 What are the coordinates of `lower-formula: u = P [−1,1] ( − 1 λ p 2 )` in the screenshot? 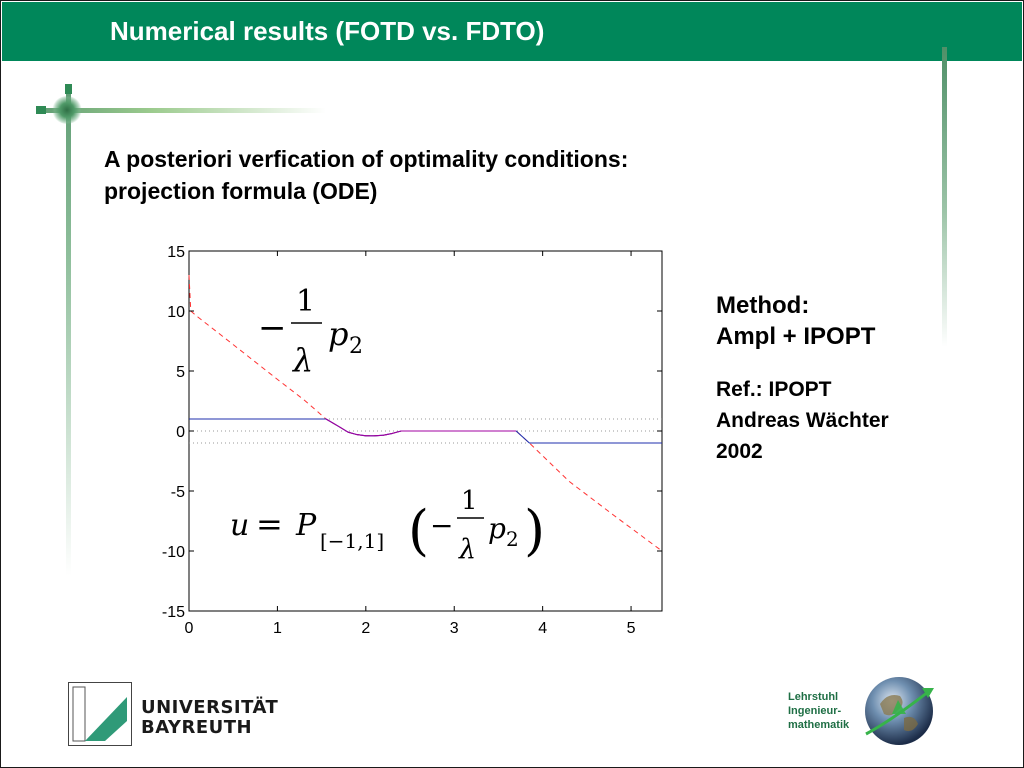 It's located at (387, 525).